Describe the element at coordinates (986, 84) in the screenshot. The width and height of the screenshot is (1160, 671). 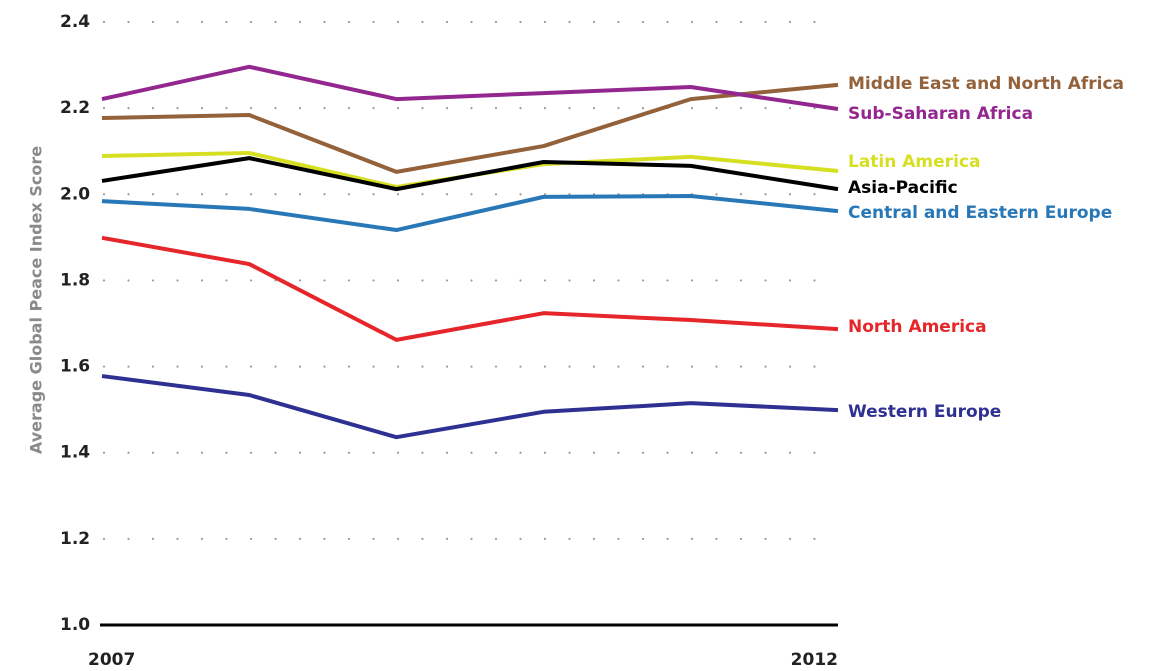
I see `series-label: Middle East and North Africa` at that location.